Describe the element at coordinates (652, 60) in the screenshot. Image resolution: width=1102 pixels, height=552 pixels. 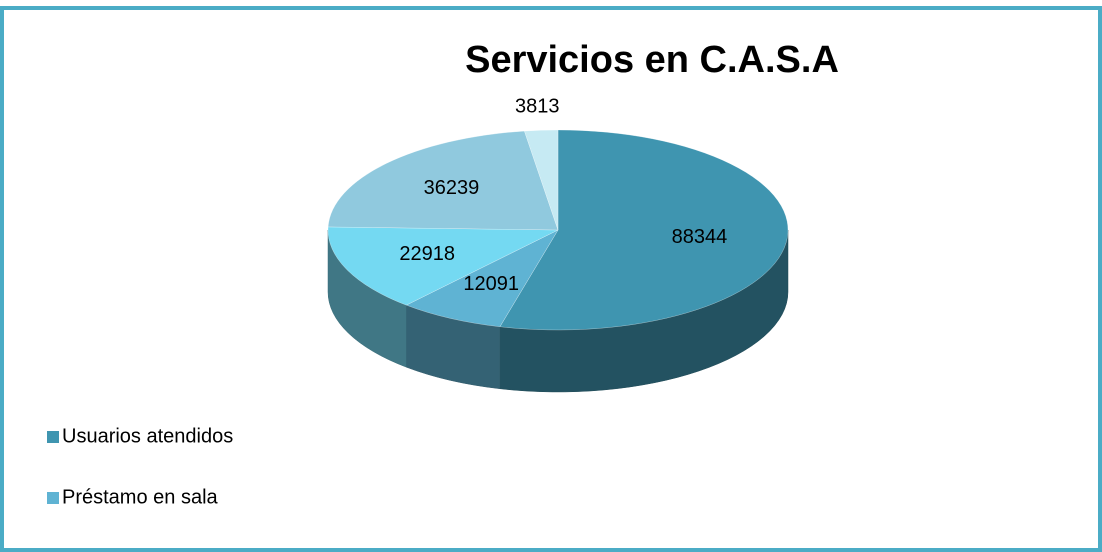
I see `chart-title: Servicios en C.A.S.A` at that location.